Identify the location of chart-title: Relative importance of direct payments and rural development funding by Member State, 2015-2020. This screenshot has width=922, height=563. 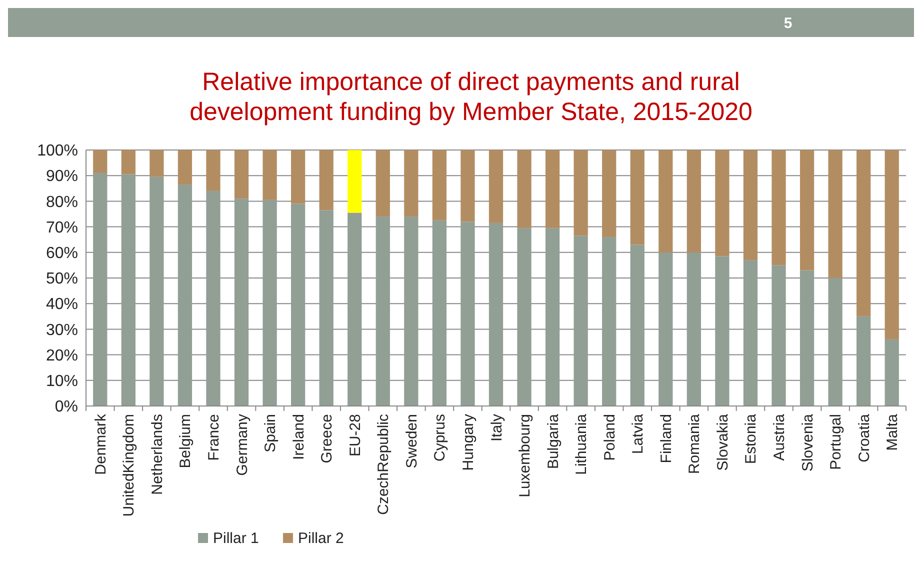
(471, 97).